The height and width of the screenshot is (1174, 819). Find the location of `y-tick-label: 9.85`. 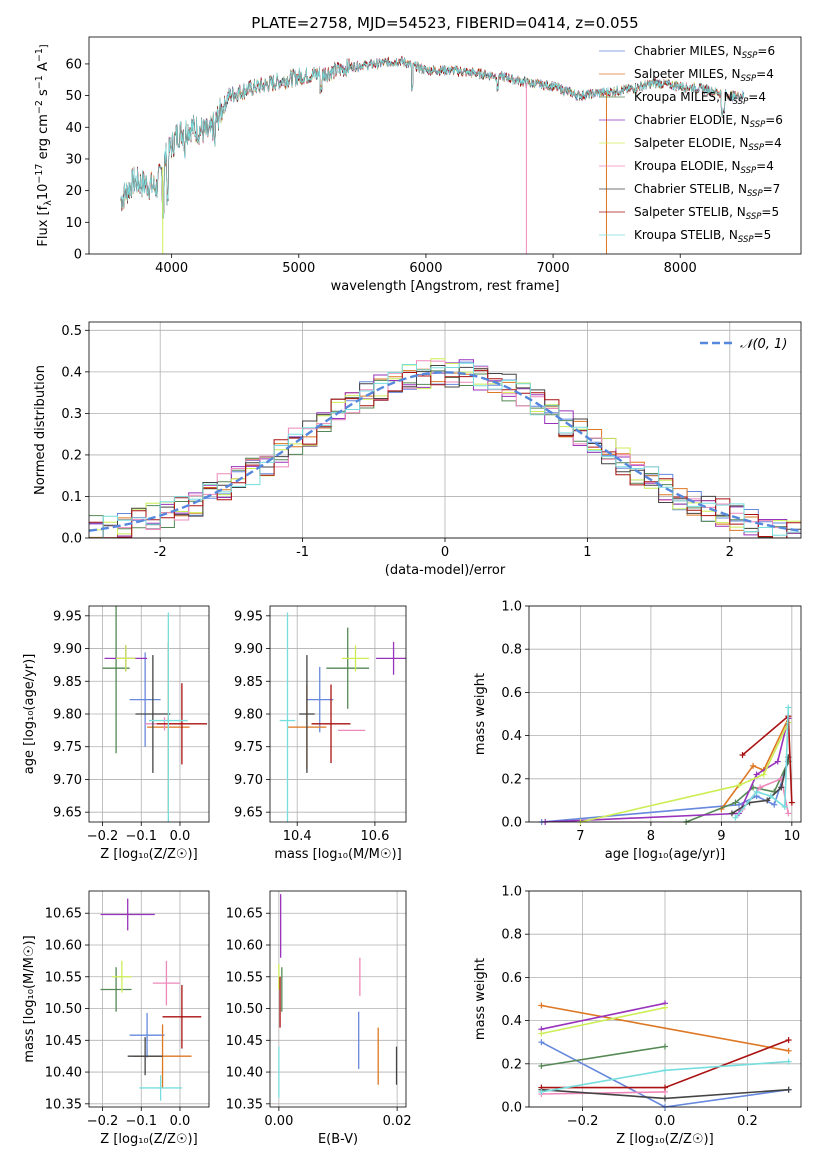

y-tick-label: 9.85 is located at coordinates (248, 682).